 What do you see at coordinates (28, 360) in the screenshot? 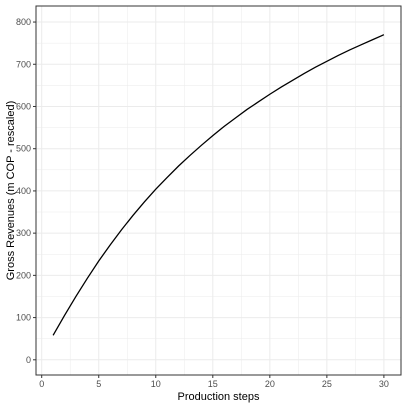
I see `y-tick-label: 0` at bounding box center [28, 360].